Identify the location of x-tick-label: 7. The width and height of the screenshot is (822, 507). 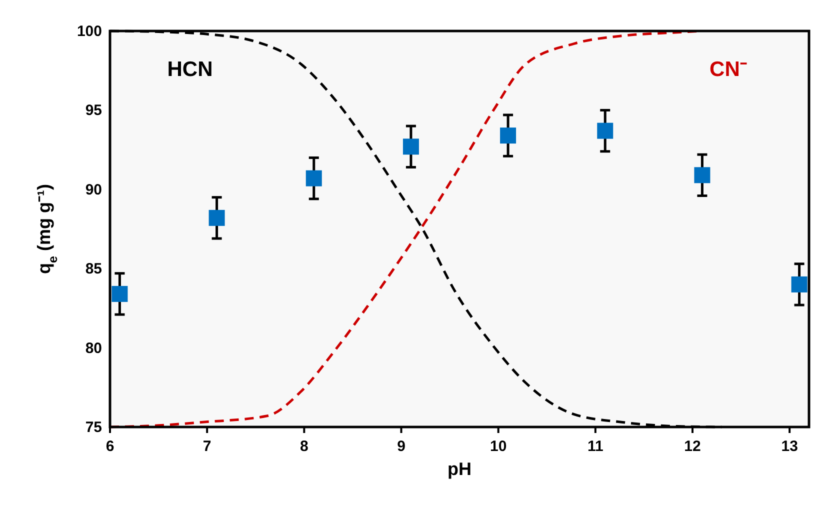
(207, 446).